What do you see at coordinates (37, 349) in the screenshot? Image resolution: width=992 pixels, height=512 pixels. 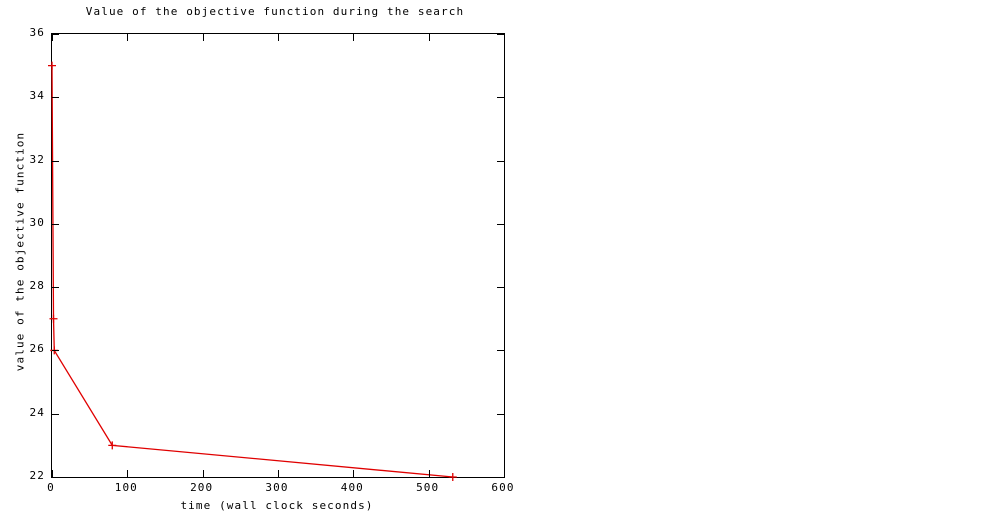 I see `y-axis-tick-label: 26` at bounding box center [37, 349].